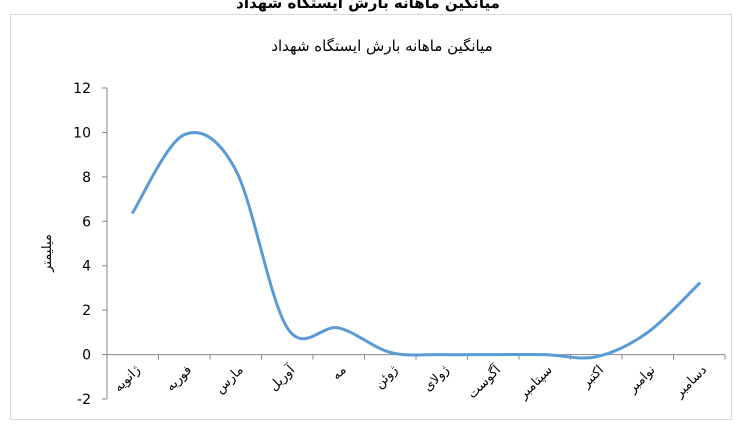 This screenshot has height=424, width=736. What do you see at coordinates (86, 311) in the screenshot?
I see `y-tick-label: 2` at bounding box center [86, 311].